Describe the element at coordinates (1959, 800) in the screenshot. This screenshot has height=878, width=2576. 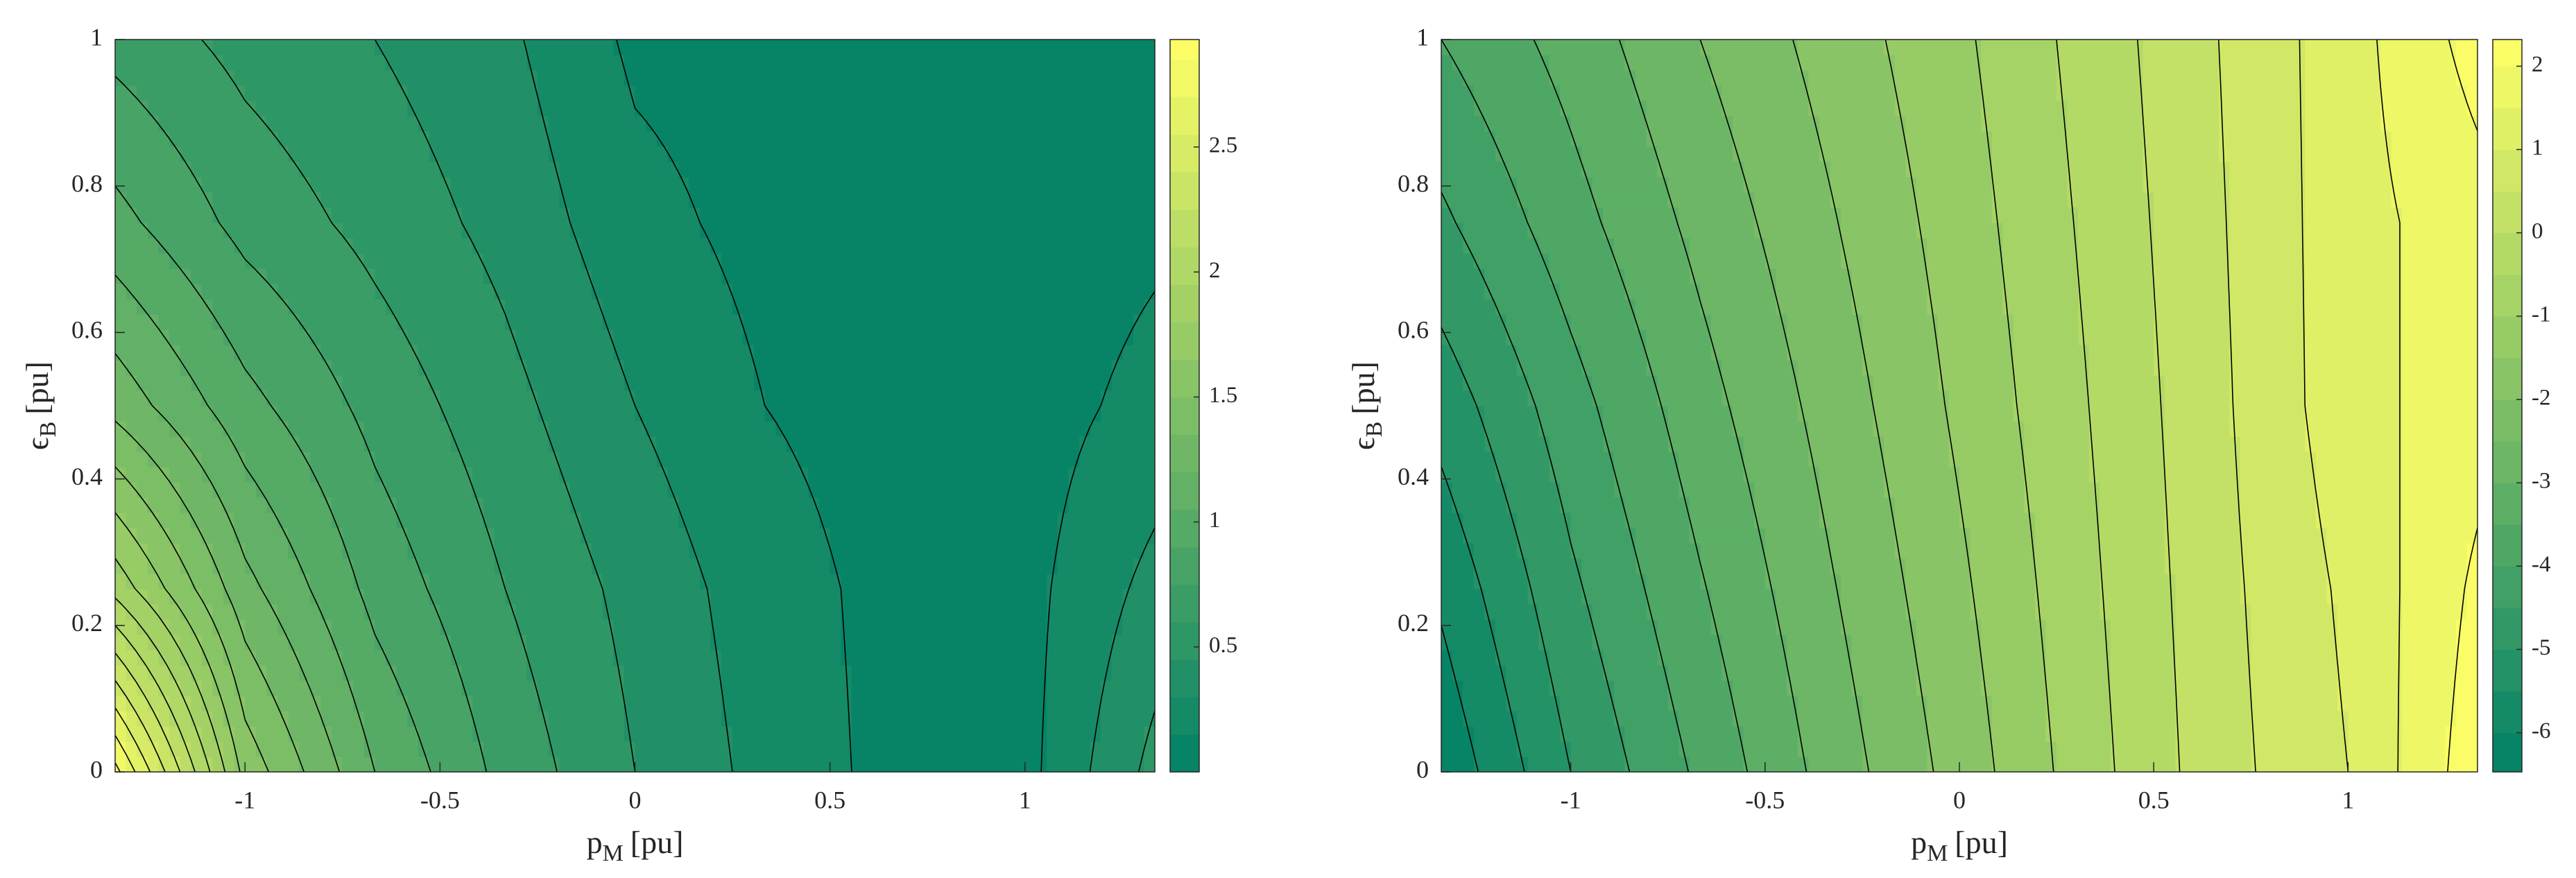
I see `x-tick-label: 0` at that location.